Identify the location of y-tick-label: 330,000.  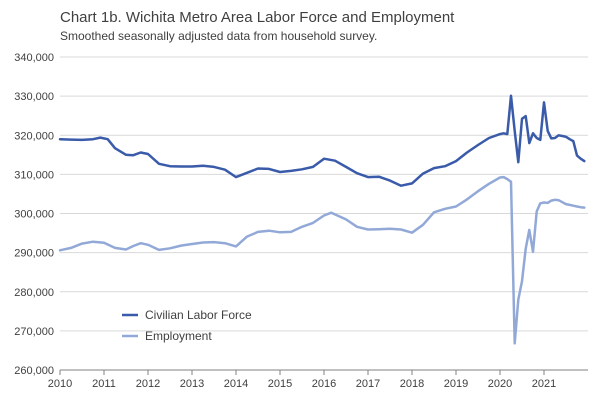
(34, 97).